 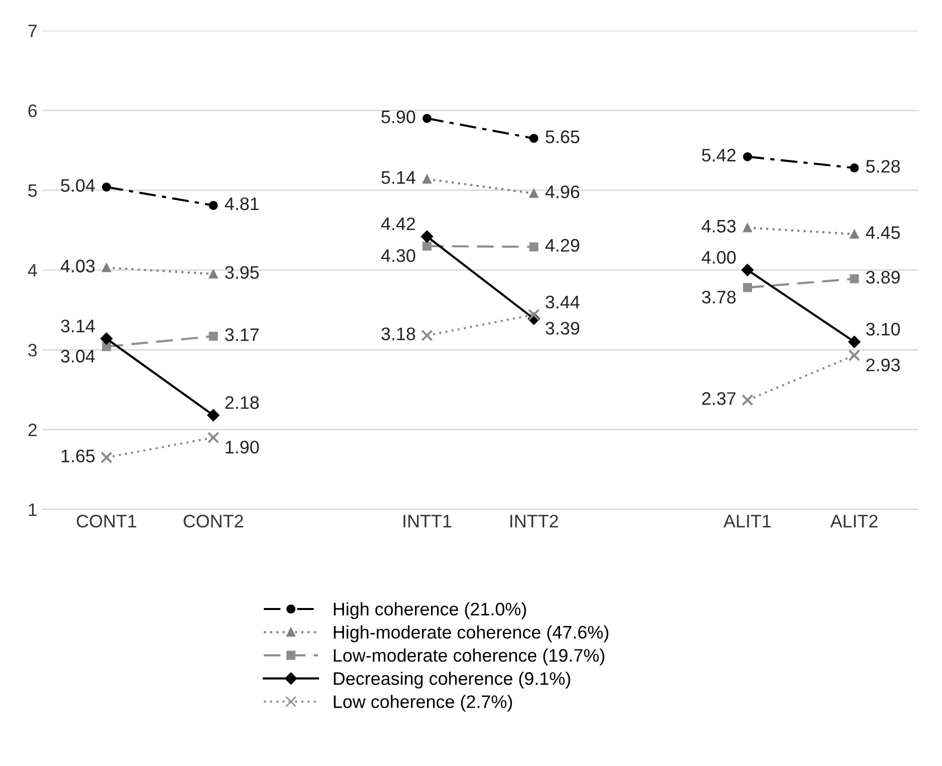 What do you see at coordinates (562, 245) in the screenshot?
I see `data-label: 4.29` at bounding box center [562, 245].